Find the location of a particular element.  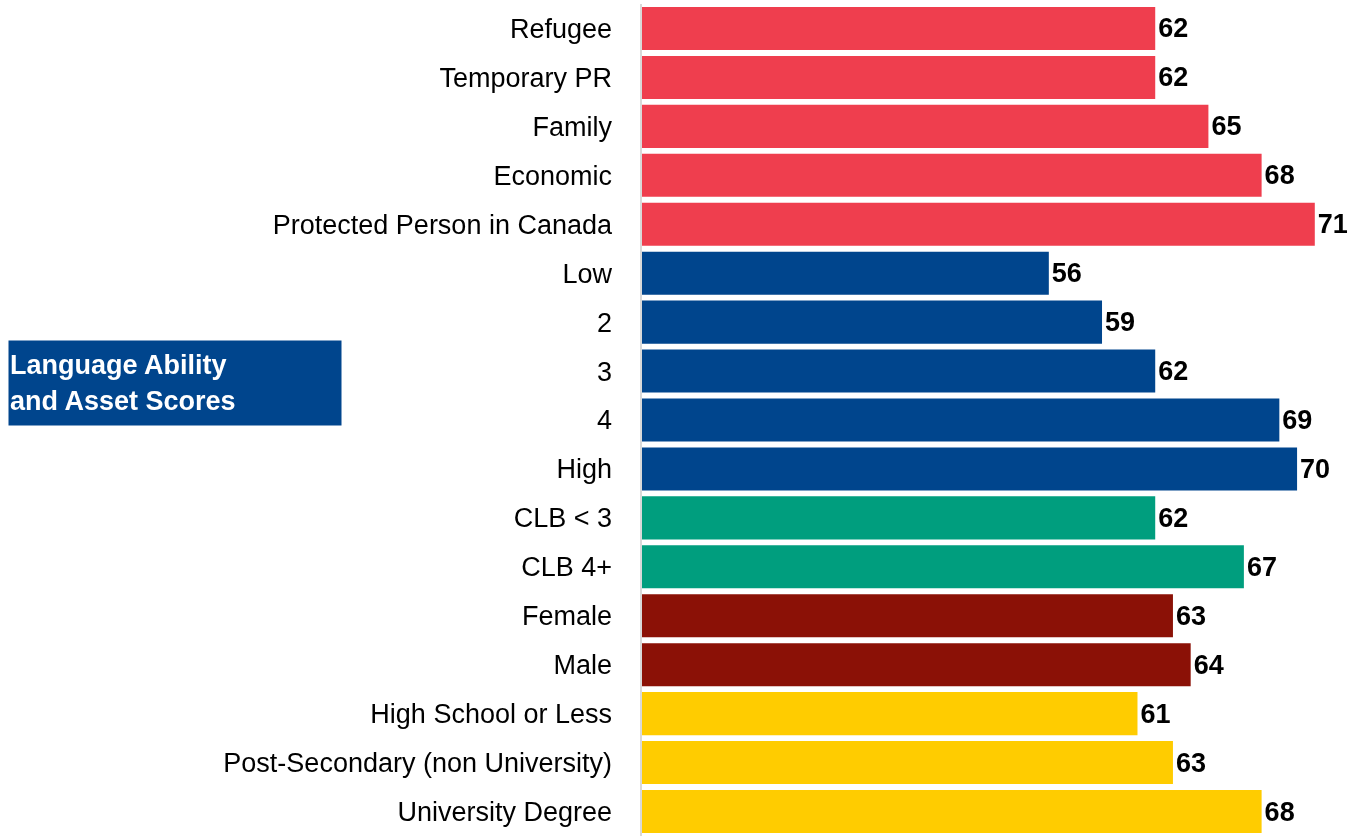

data-label: 64 is located at coordinates (1208, 664).